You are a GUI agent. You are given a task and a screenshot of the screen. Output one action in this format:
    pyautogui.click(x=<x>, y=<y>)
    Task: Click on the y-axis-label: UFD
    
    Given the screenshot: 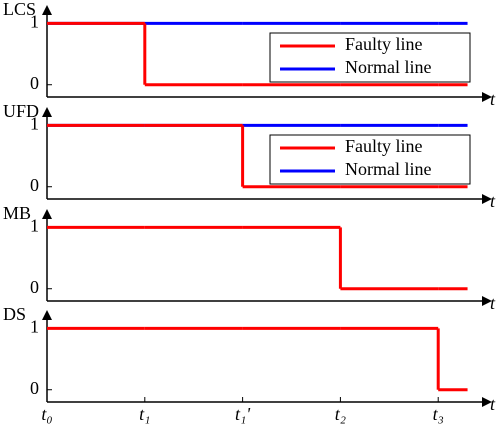 What is the action you would take?
    pyautogui.click(x=21, y=111)
    